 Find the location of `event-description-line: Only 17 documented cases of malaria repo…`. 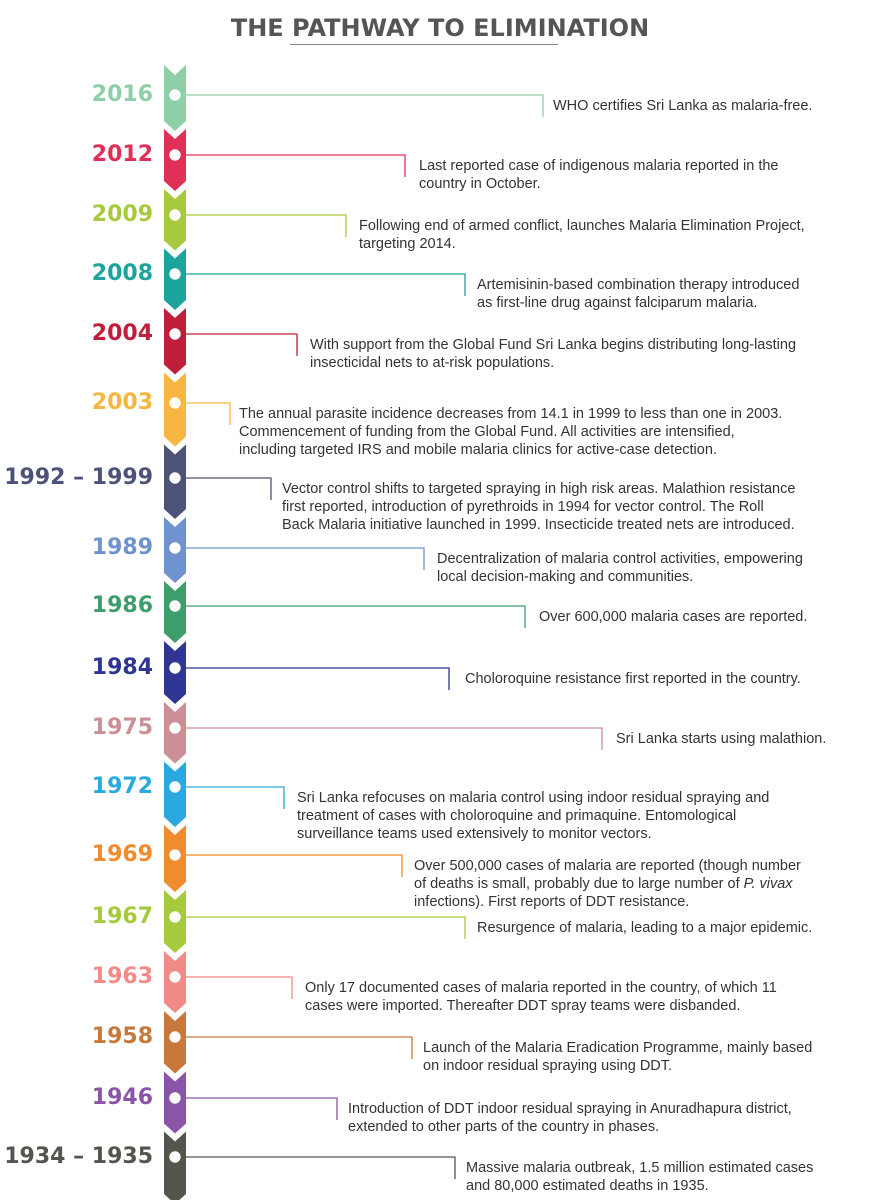

event-description-line: Only 17 documented cases of malaria repo… is located at coordinates (541, 988).